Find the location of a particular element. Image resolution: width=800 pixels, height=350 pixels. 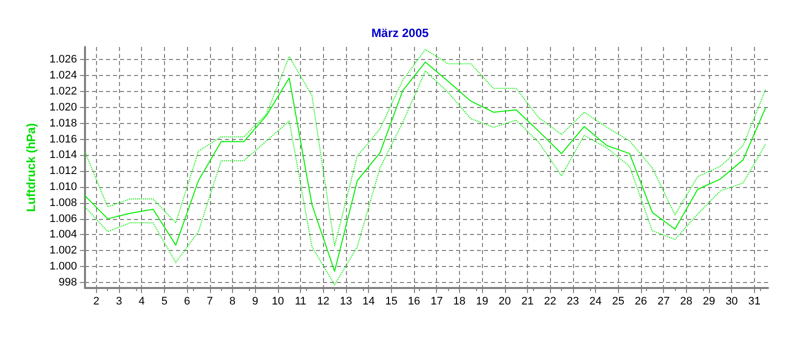

y-tick-label: 1.026 is located at coordinates (63, 60).